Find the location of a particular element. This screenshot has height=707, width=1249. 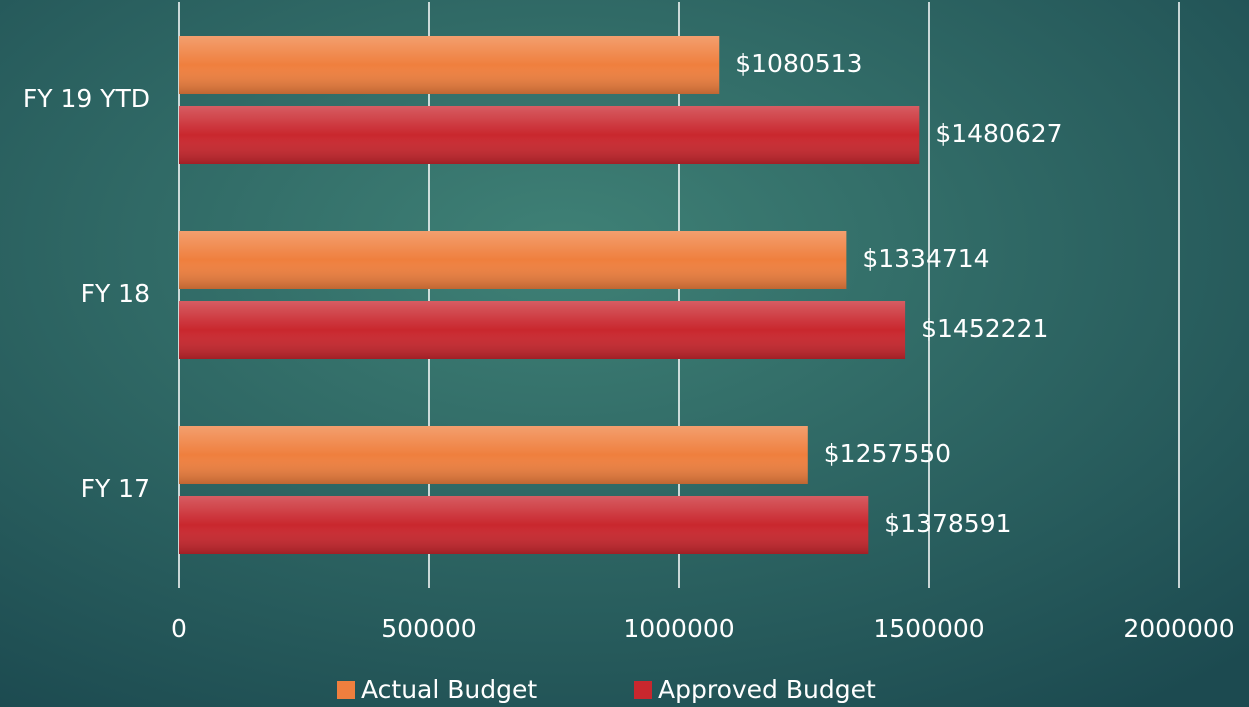

x-tick-label: 1500000 is located at coordinates (928, 628).